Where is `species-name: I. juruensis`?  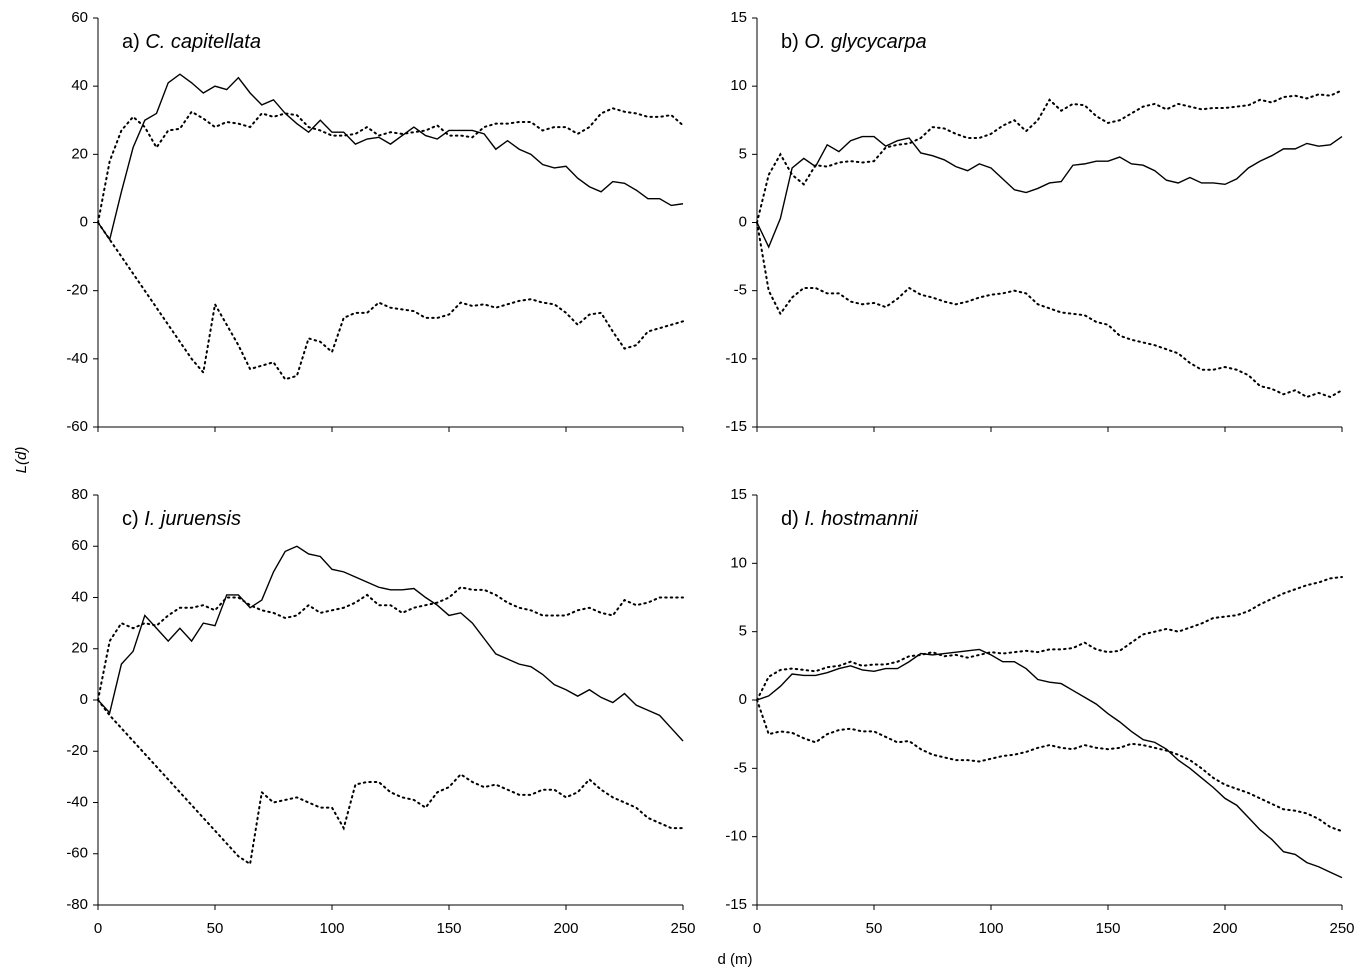 species-name: I. juruensis is located at coordinates (192, 519).